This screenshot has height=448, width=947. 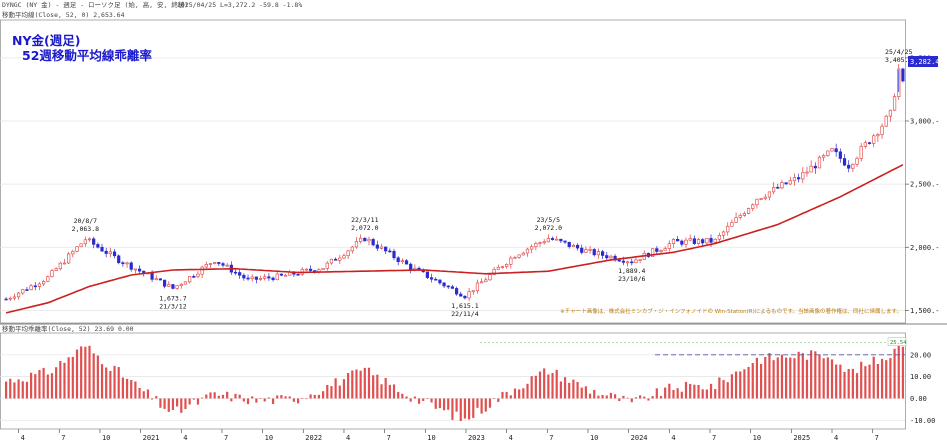 What do you see at coordinates (63, 14) in the screenshot?
I see `ma-label: 移動平均線(Close, 52, 0) 2,653.64` at bounding box center [63, 14].